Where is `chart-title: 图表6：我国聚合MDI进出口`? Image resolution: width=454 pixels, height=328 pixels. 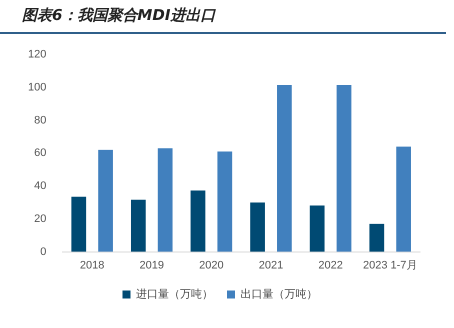 chart-title: 图表6：我国聚合MDI进出口 is located at coordinates (119, 15).